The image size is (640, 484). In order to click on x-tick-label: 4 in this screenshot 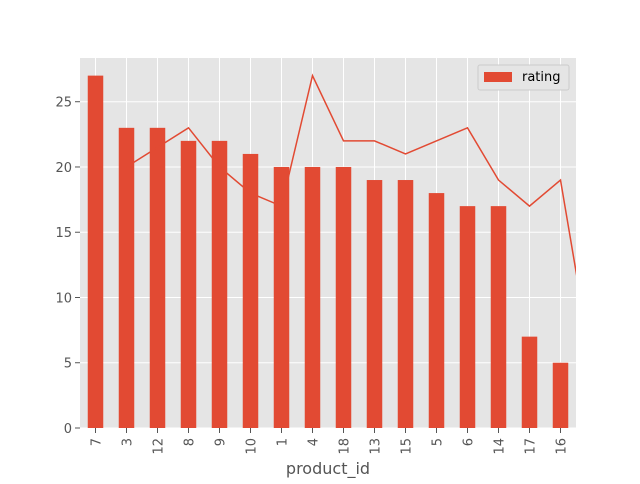, I will do `click(314, 442)`.